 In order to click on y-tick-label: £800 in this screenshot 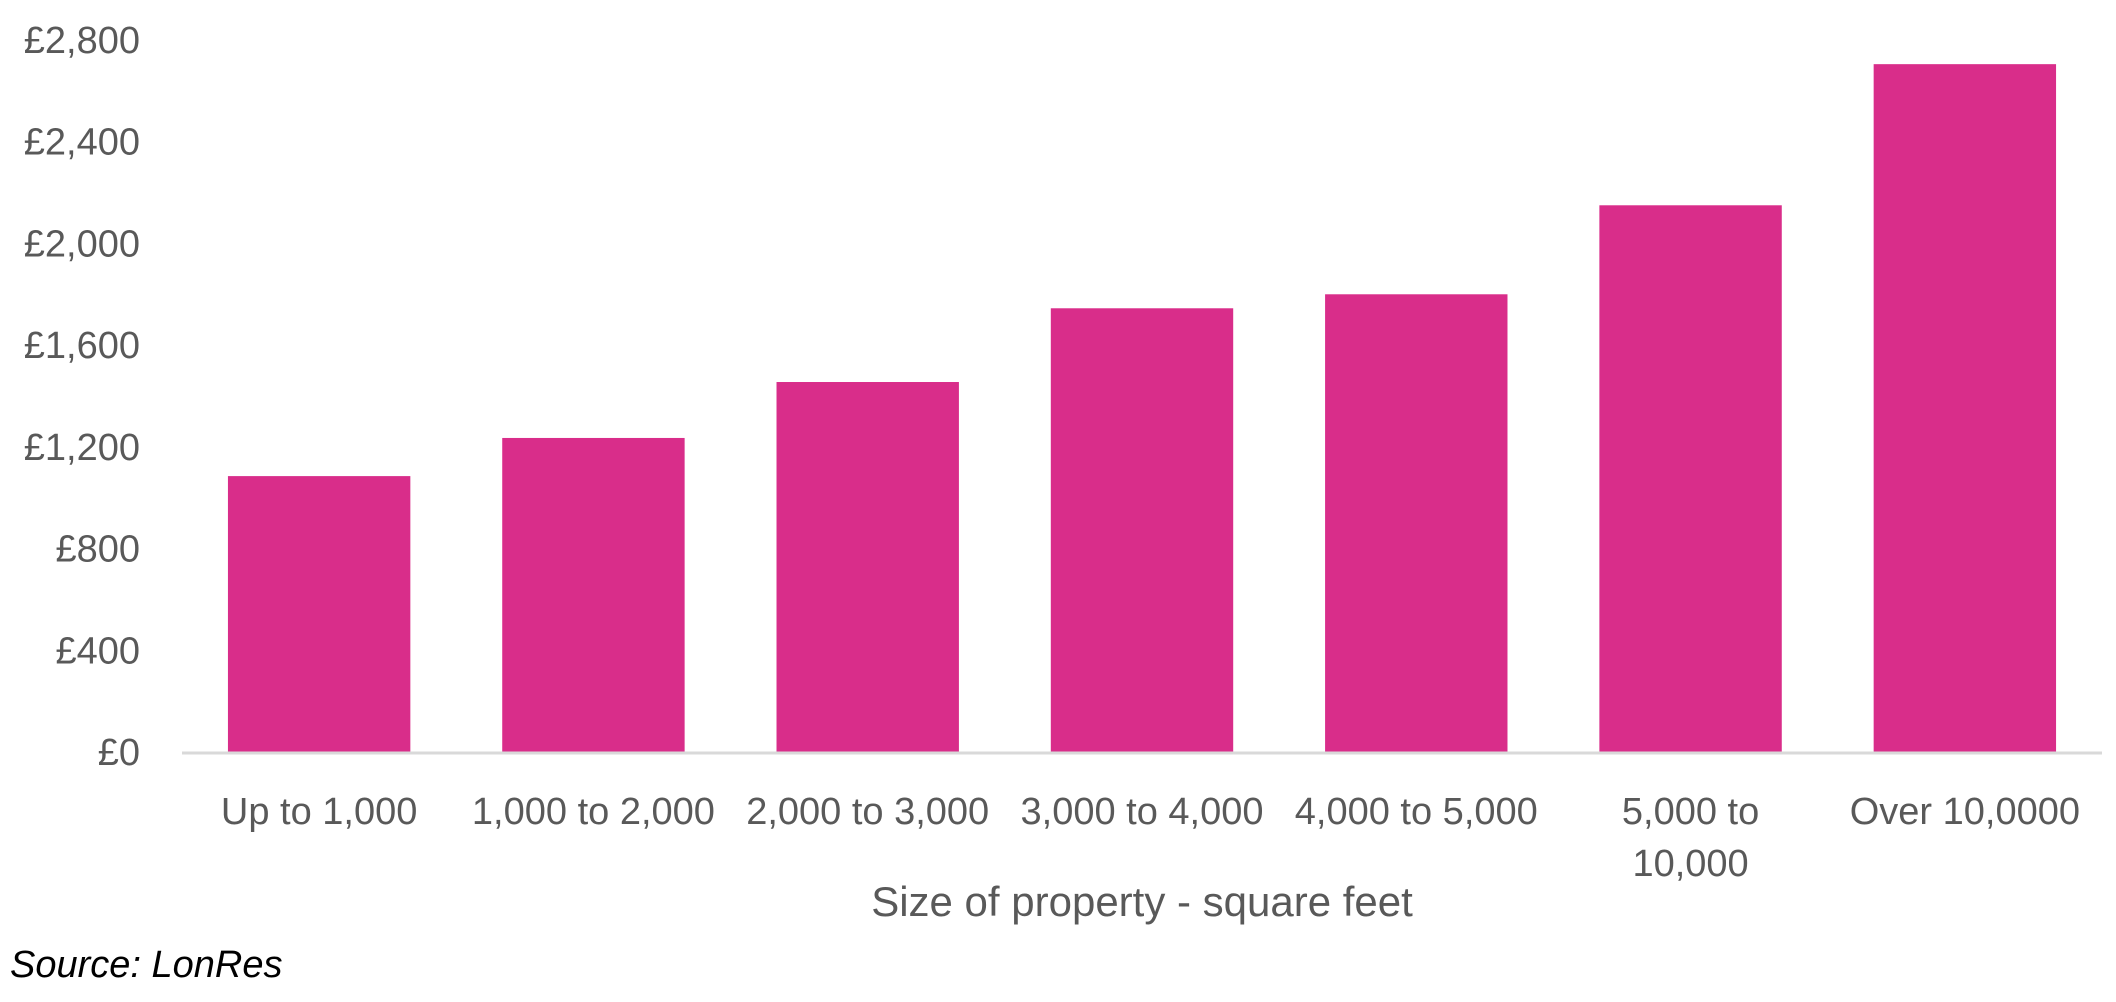, I will do `click(97, 550)`.